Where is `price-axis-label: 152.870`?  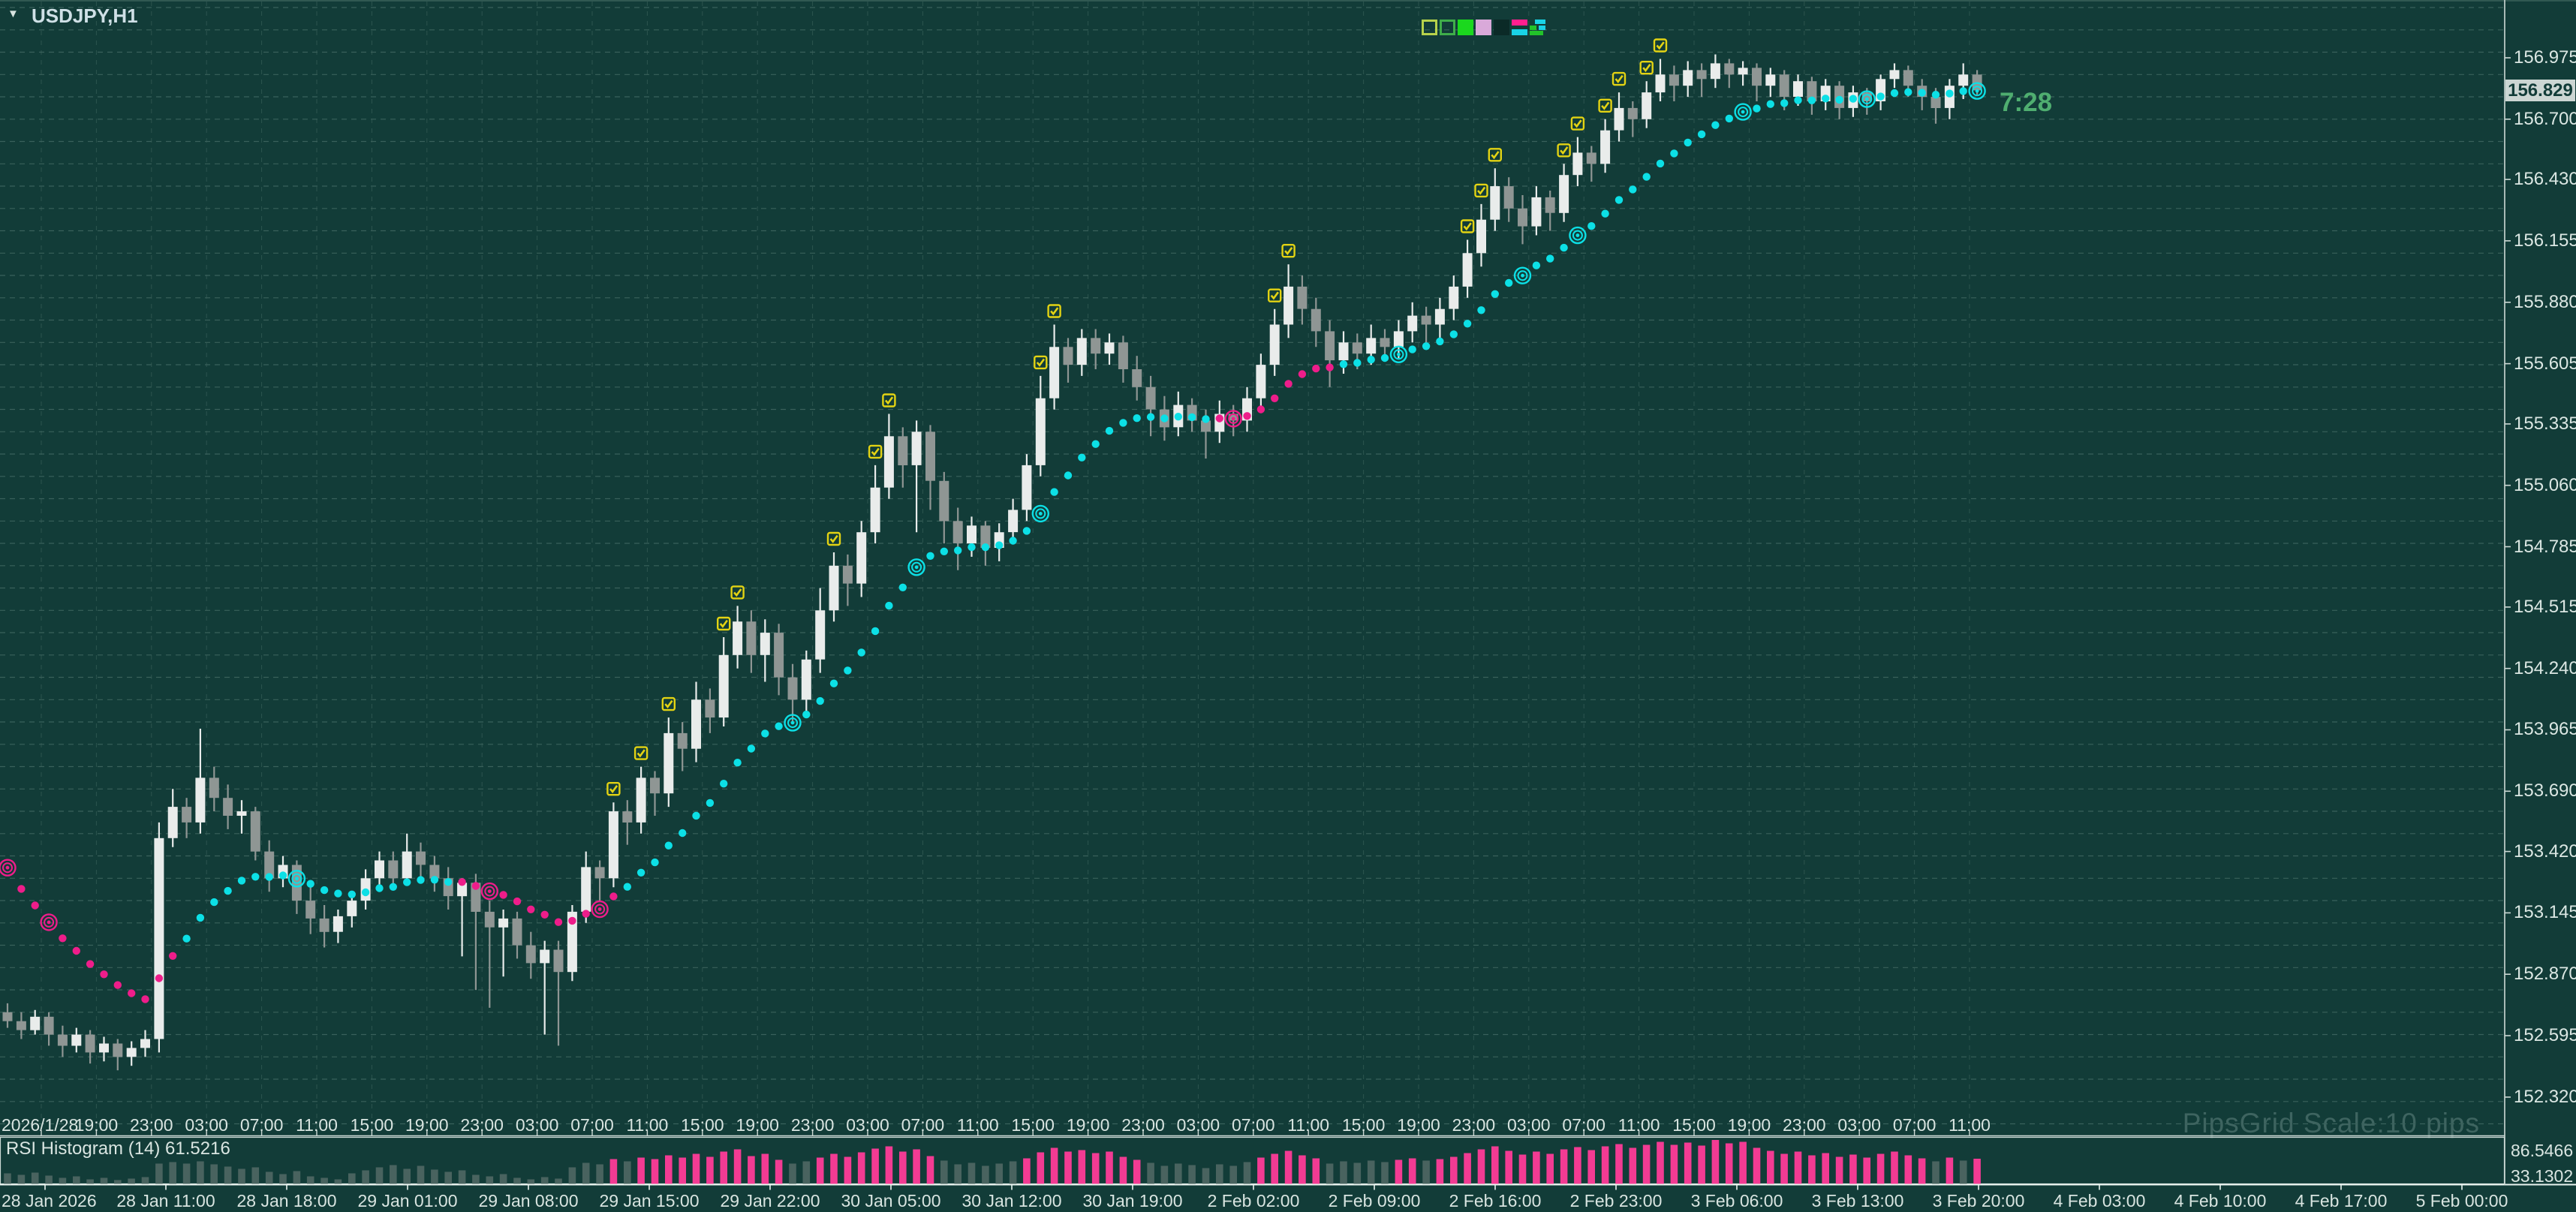
price-axis-label: 152.870 is located at coordinates (2545, 974).